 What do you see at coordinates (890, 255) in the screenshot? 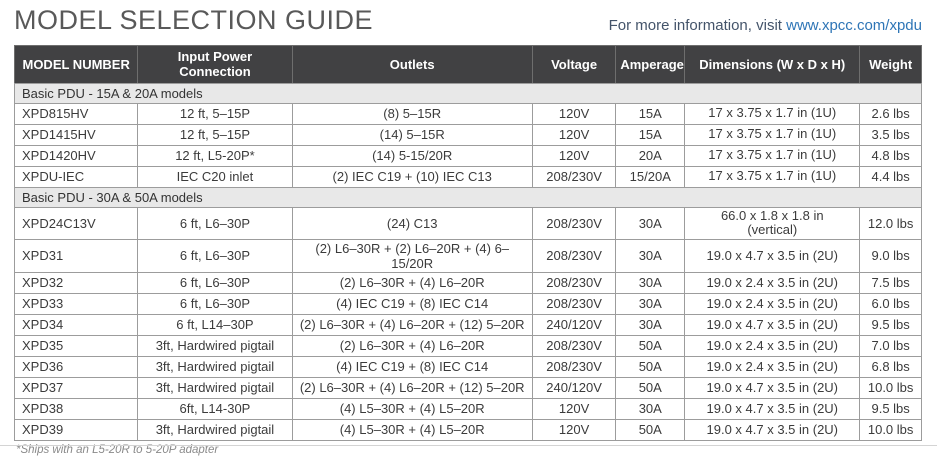
I see `cell-weight: 9.0 lbs` at bounding box center [890, 255].